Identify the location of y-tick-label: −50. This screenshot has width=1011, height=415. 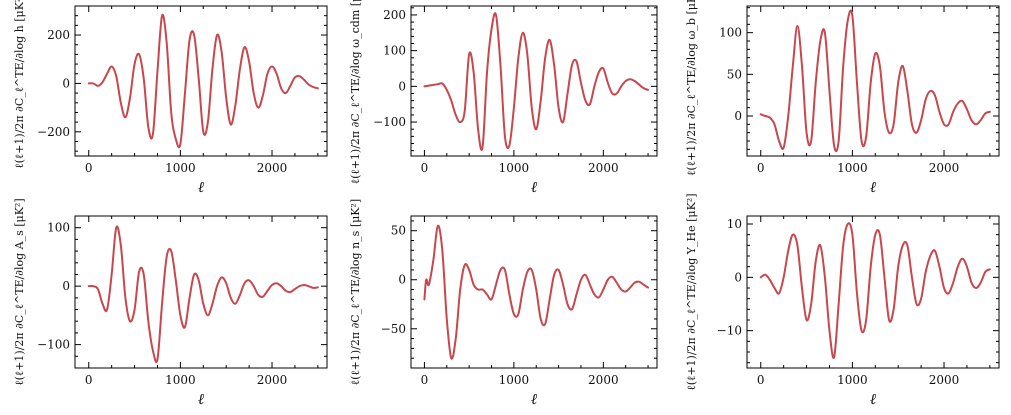
(393, 329).